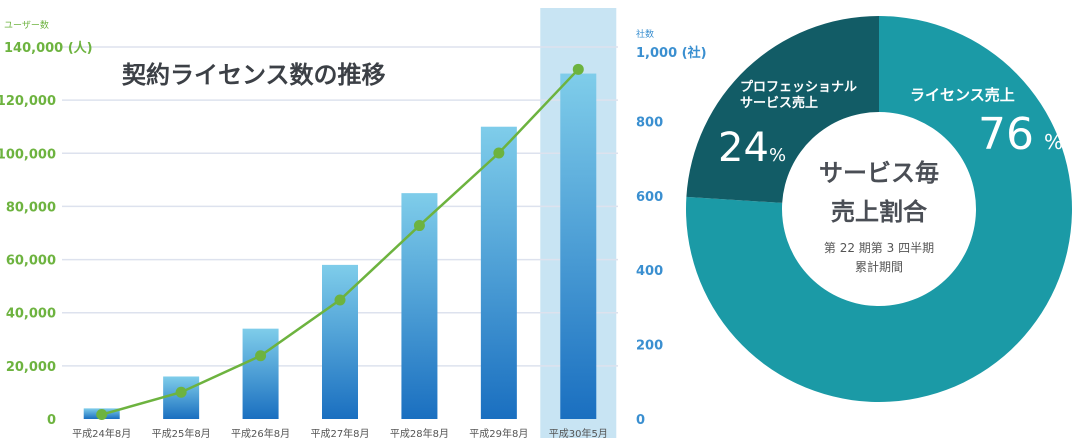 This screenshot has width=1074, height=445. Describe the element at coordinates (879, 248) in the screenshot. I see `donut-subtitle-line: 第 22 期第 3 四半期` at that location.